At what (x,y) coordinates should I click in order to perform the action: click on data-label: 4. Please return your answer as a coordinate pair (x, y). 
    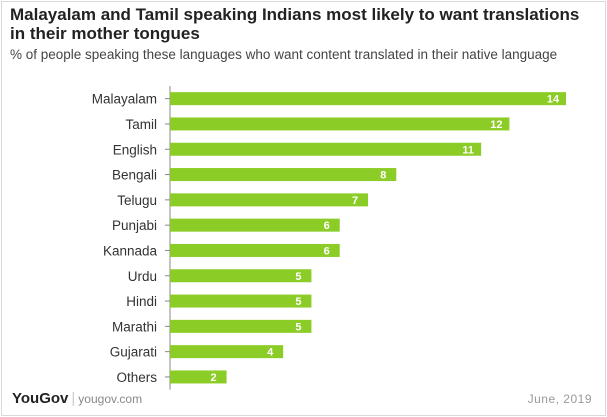
    Looking at the image, I should click on (270, 353).